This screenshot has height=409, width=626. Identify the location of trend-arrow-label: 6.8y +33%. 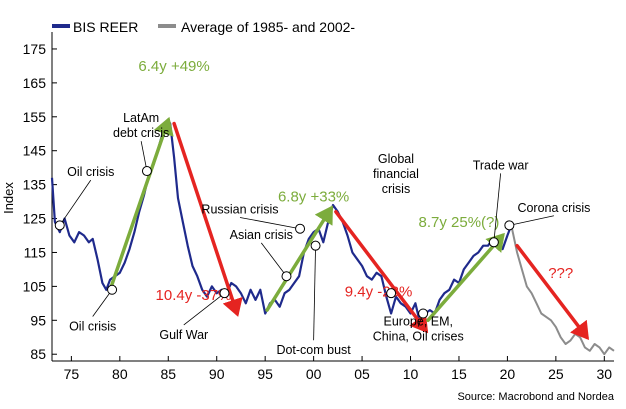
(313, 197).